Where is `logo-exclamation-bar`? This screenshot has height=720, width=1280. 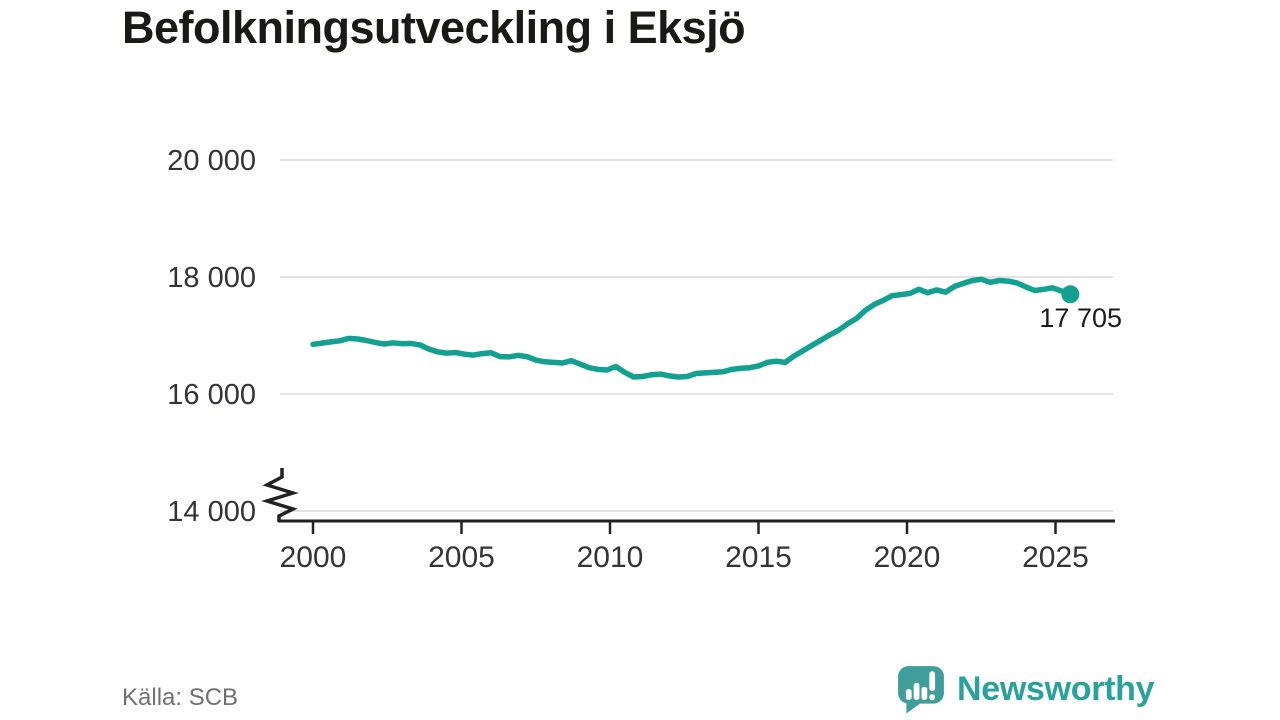 logo-exclamation-bar is located at coordinates (932, 681).